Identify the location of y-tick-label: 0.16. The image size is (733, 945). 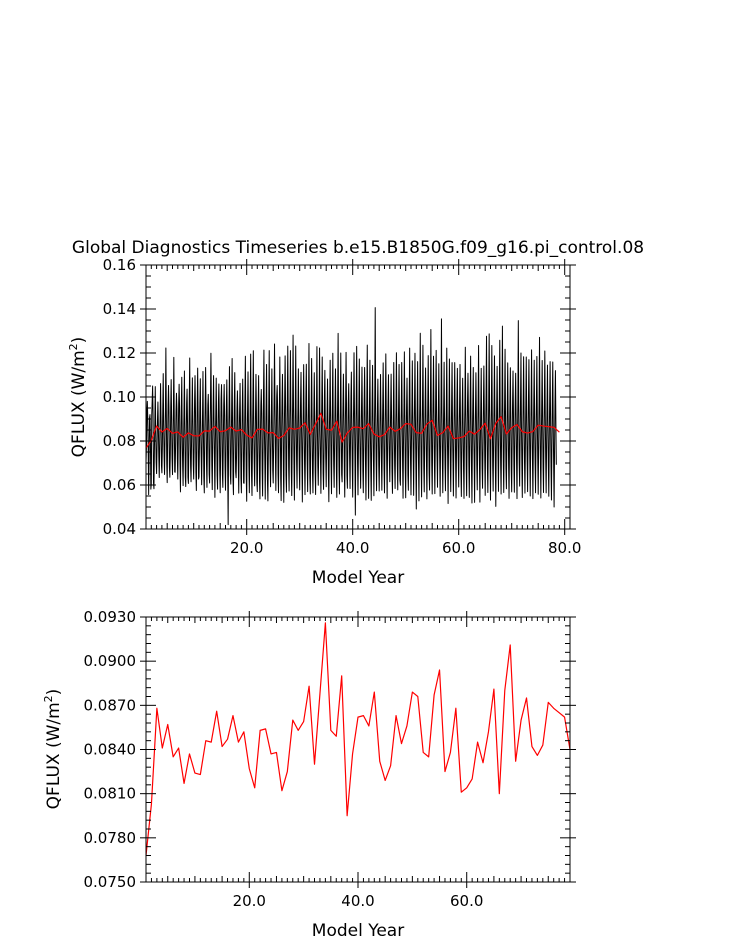
(119, 265).